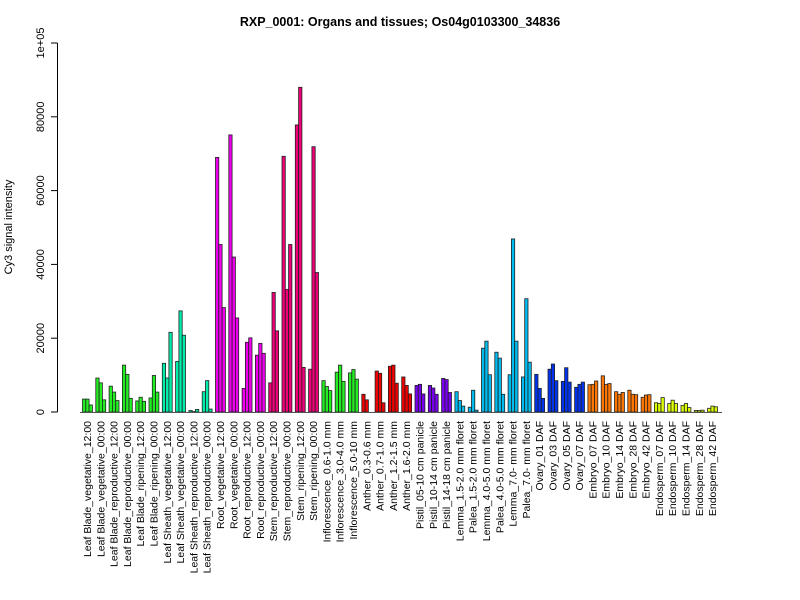 This screenshot has height=600, width=800. Describe the element at coordinates (141, 484) in the screenshot. I see `x-tick-label: Leaf Blade_ripening_12:00` at that location.